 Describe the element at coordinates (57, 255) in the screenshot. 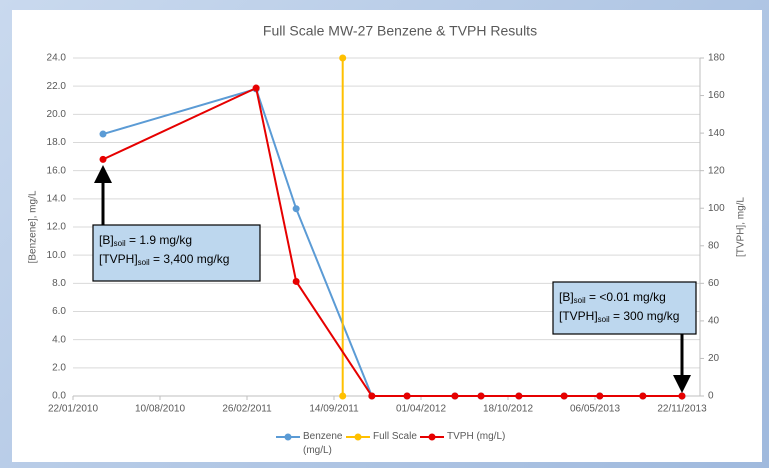

I see `y-tick-label: 10.0` at that location.